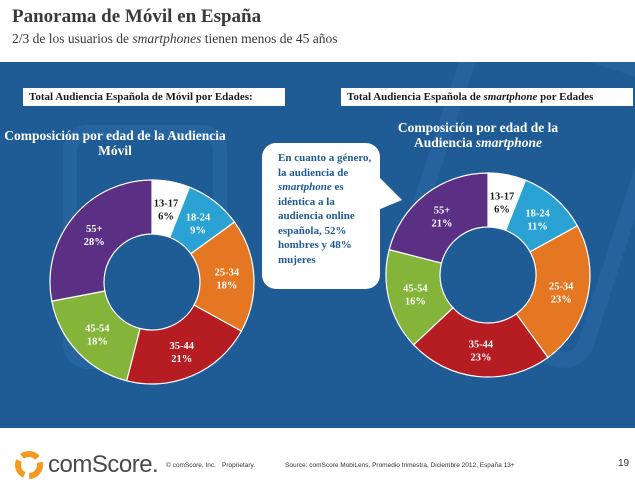 Image resolution: width=635 pixels, height=484 pixels. Describe the element at coordinates (269, 38) in the screenshot. I see `subtitle-suffix: tienen menos de 45 años` at that location.